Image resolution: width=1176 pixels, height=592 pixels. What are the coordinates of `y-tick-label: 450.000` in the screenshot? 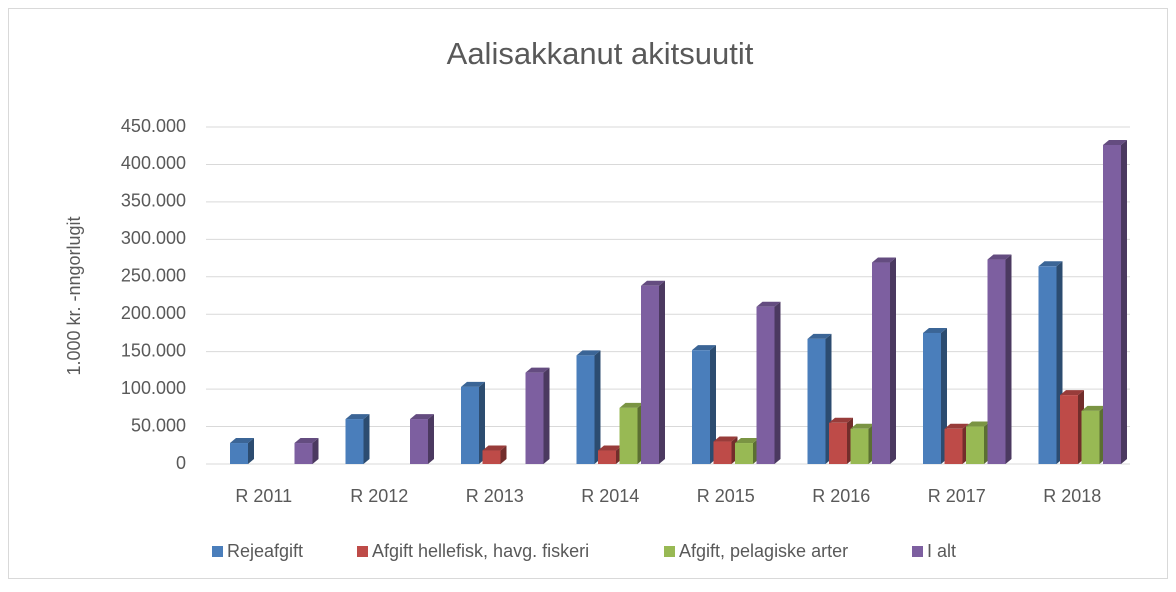 It's located at (153, 126).